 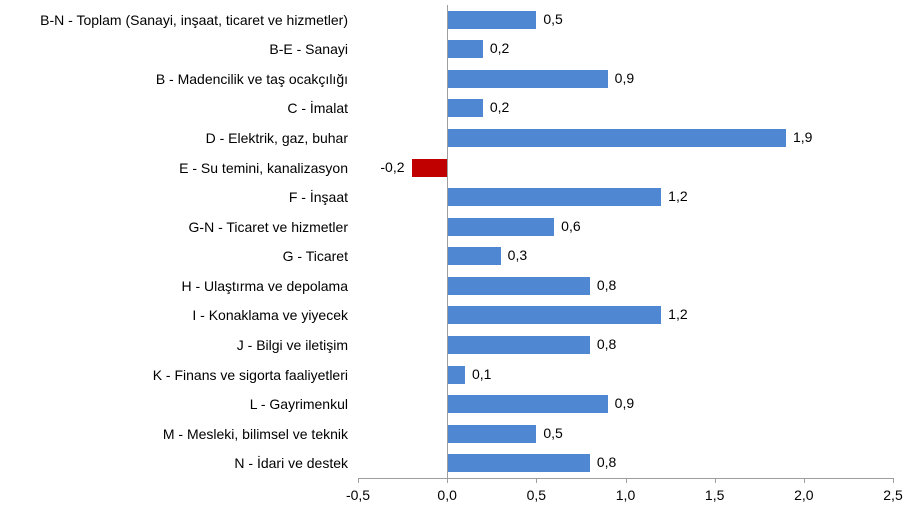 I want to click on category-label: G - Ticaret, so click(x=315, y=256).